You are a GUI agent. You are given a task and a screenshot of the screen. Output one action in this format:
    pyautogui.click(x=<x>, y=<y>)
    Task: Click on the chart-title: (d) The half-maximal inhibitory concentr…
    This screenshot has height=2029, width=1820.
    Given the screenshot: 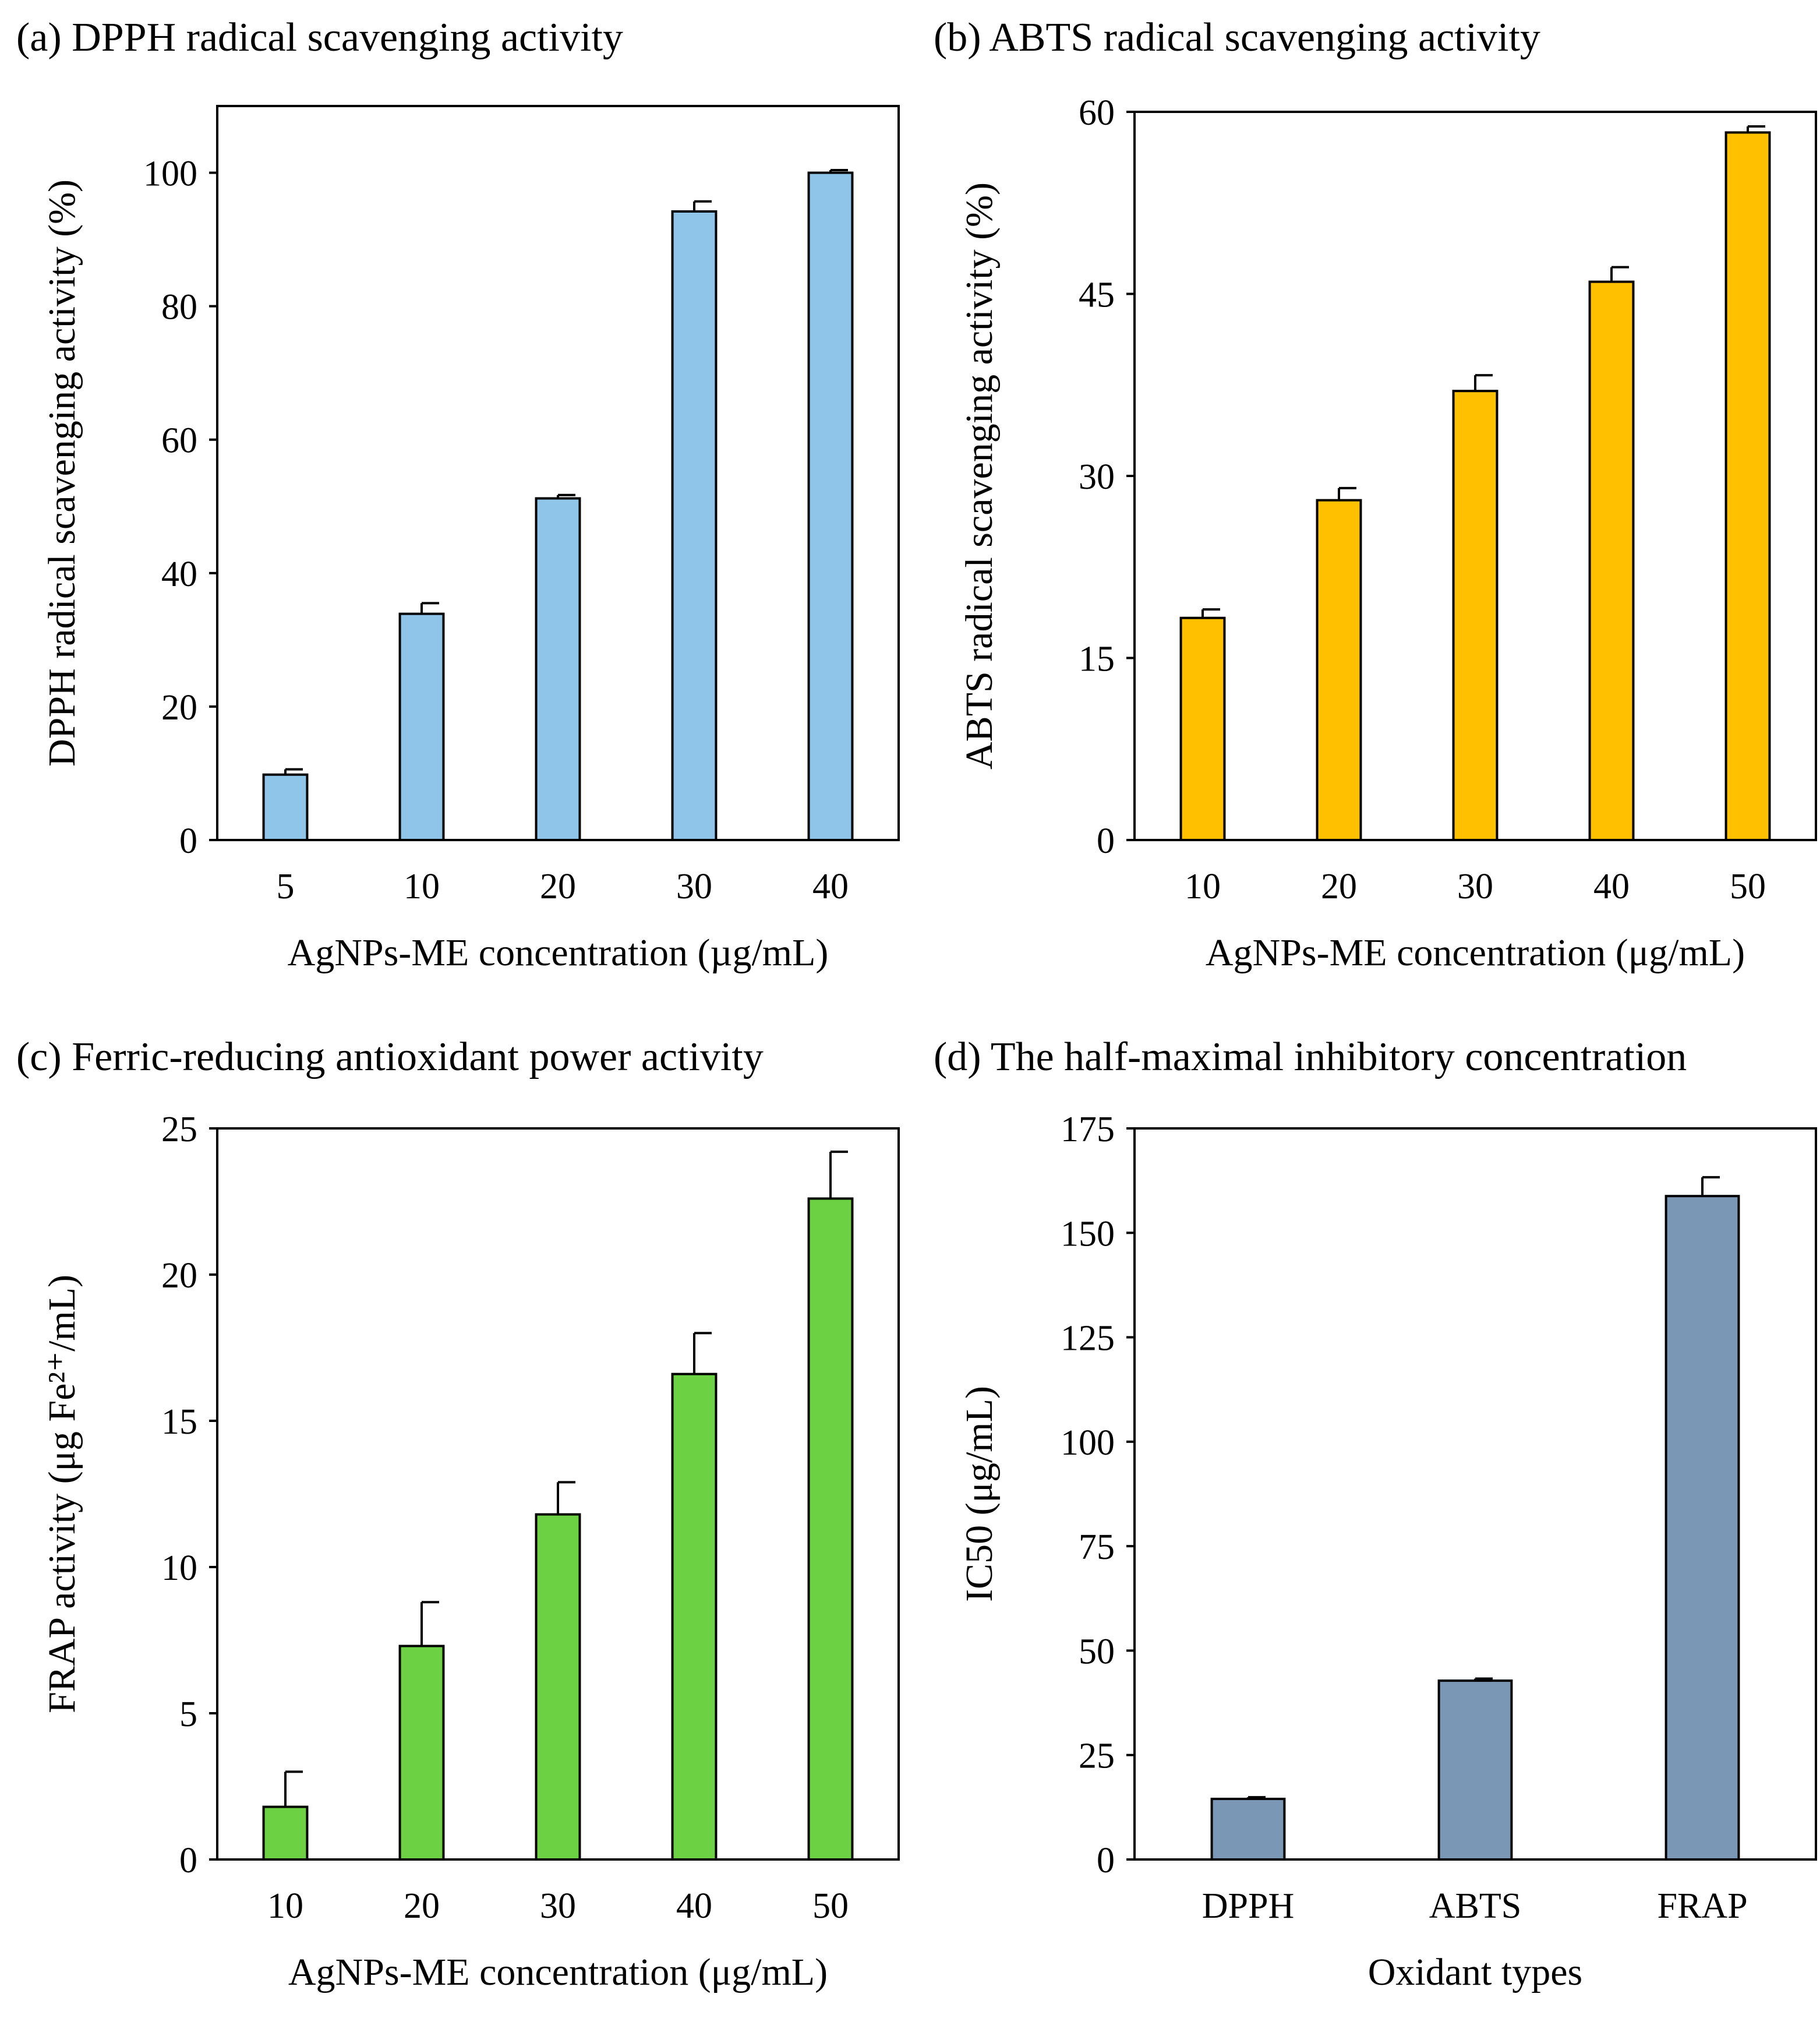 What is the action you would take?
    pyautogui.click(x=1310, y=1057)
    